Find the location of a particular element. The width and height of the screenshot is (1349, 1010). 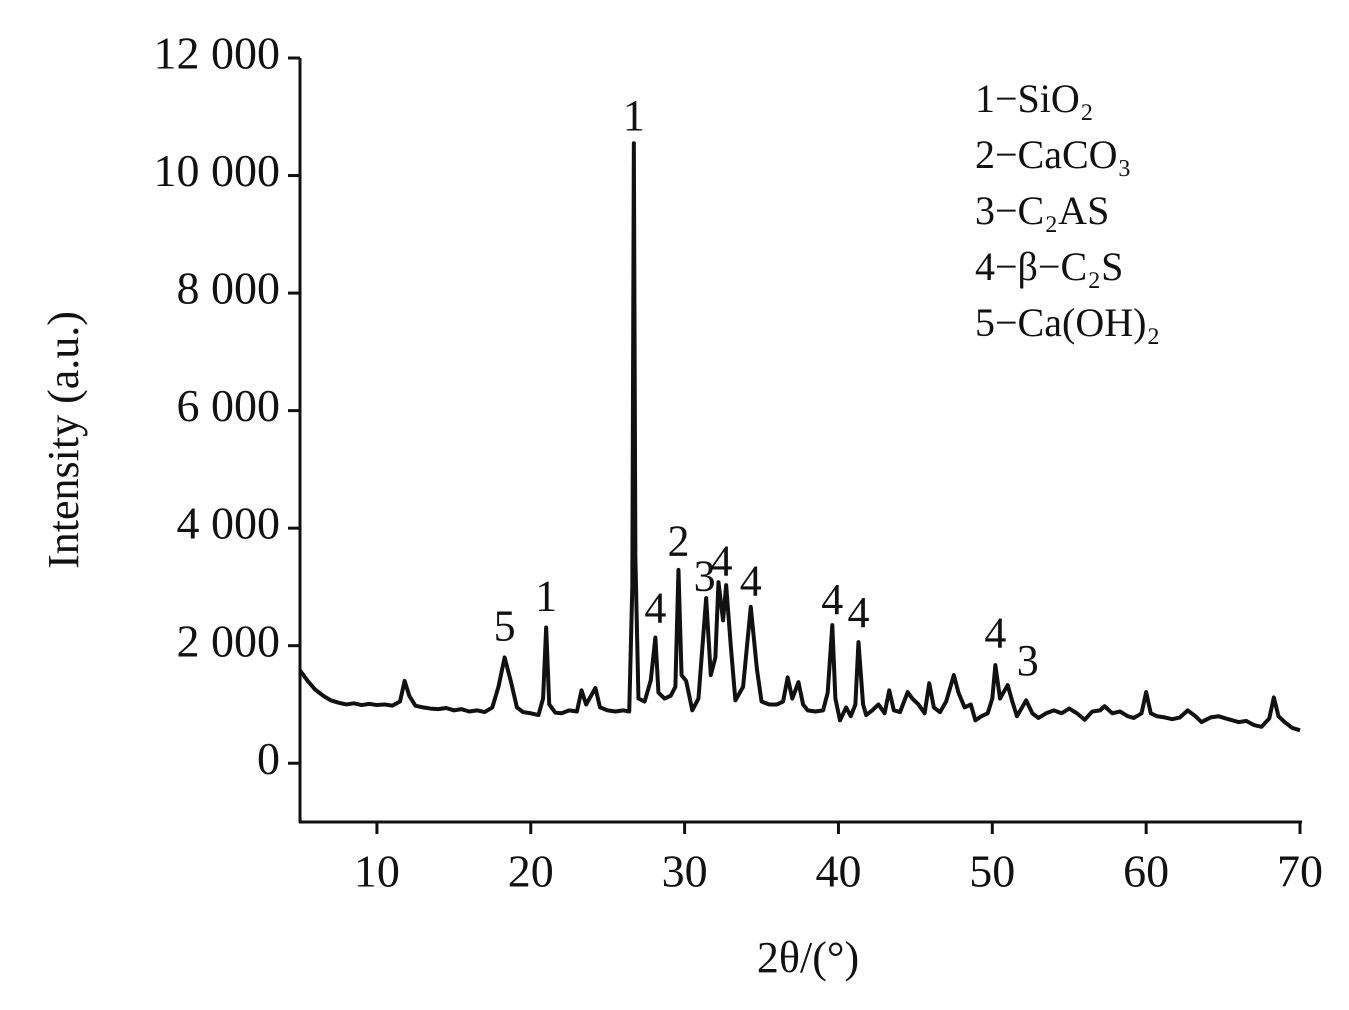

y-tick-label: 2 000 is located at coordinates (229, 640).